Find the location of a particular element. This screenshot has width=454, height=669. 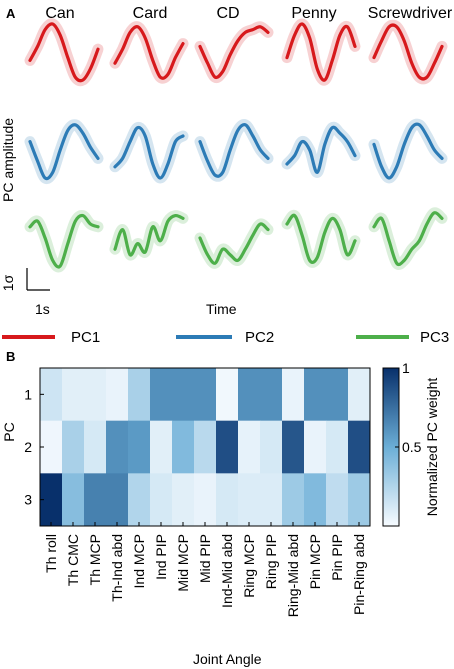

heatmap-cell-pc1-th-cmc is located at coordinates (73, 395).